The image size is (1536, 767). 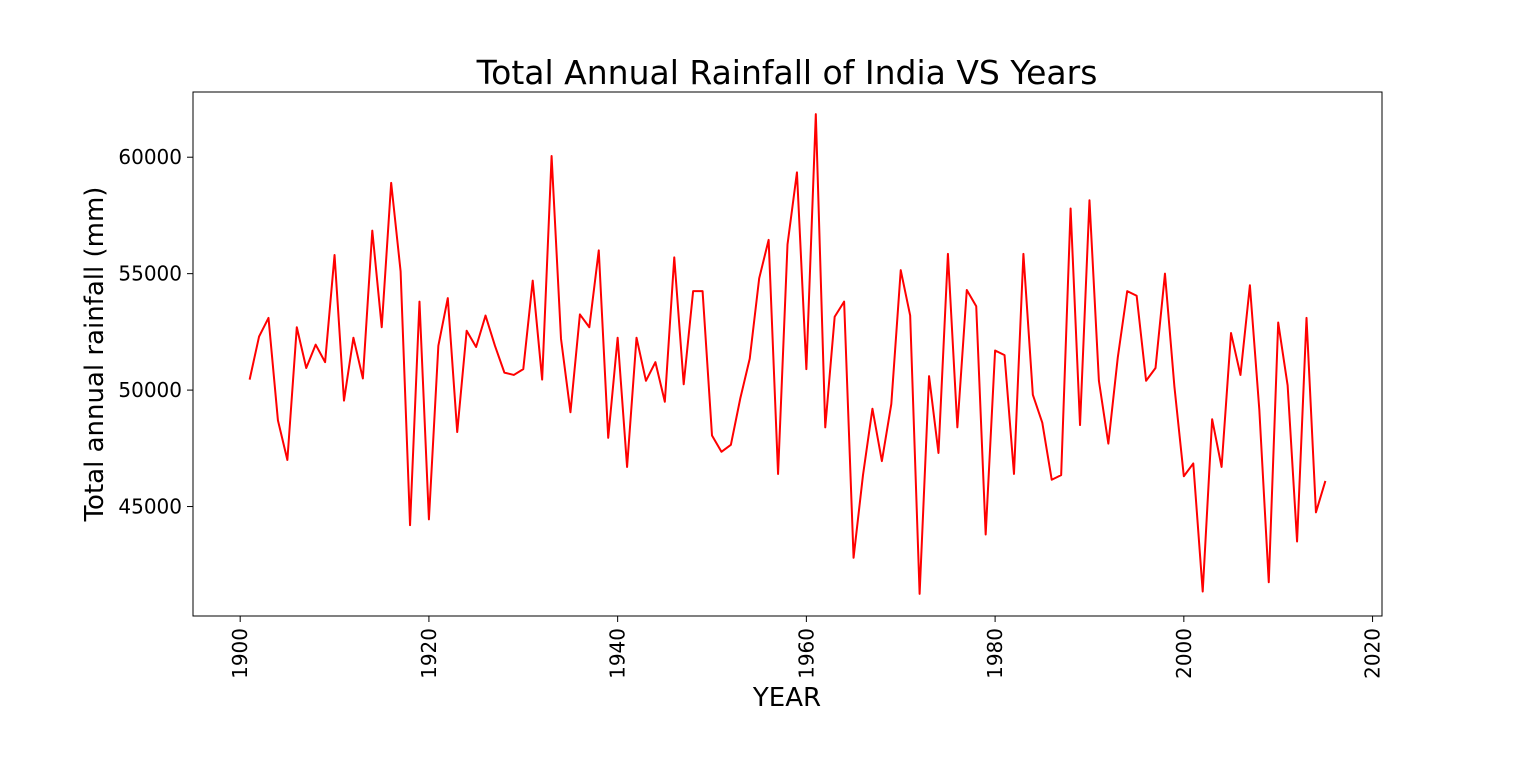 I want to click on x-tick-label: 1940, so click(x=618, y=653).